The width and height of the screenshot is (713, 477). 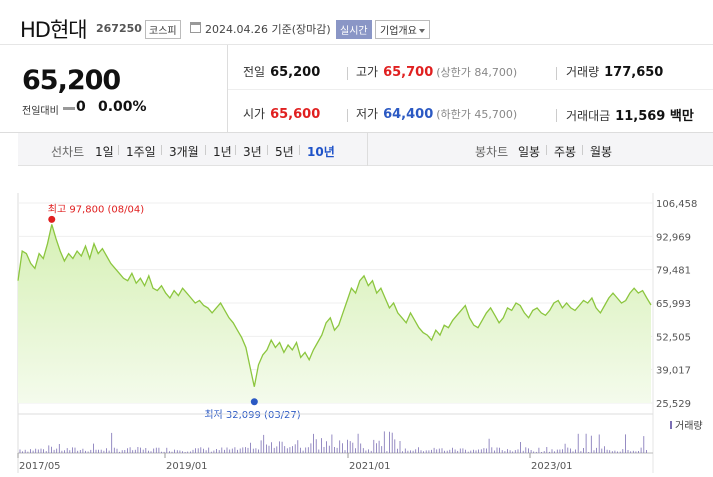 I want to click on y-tick-label: 92,969, so click(x=673, y=237).